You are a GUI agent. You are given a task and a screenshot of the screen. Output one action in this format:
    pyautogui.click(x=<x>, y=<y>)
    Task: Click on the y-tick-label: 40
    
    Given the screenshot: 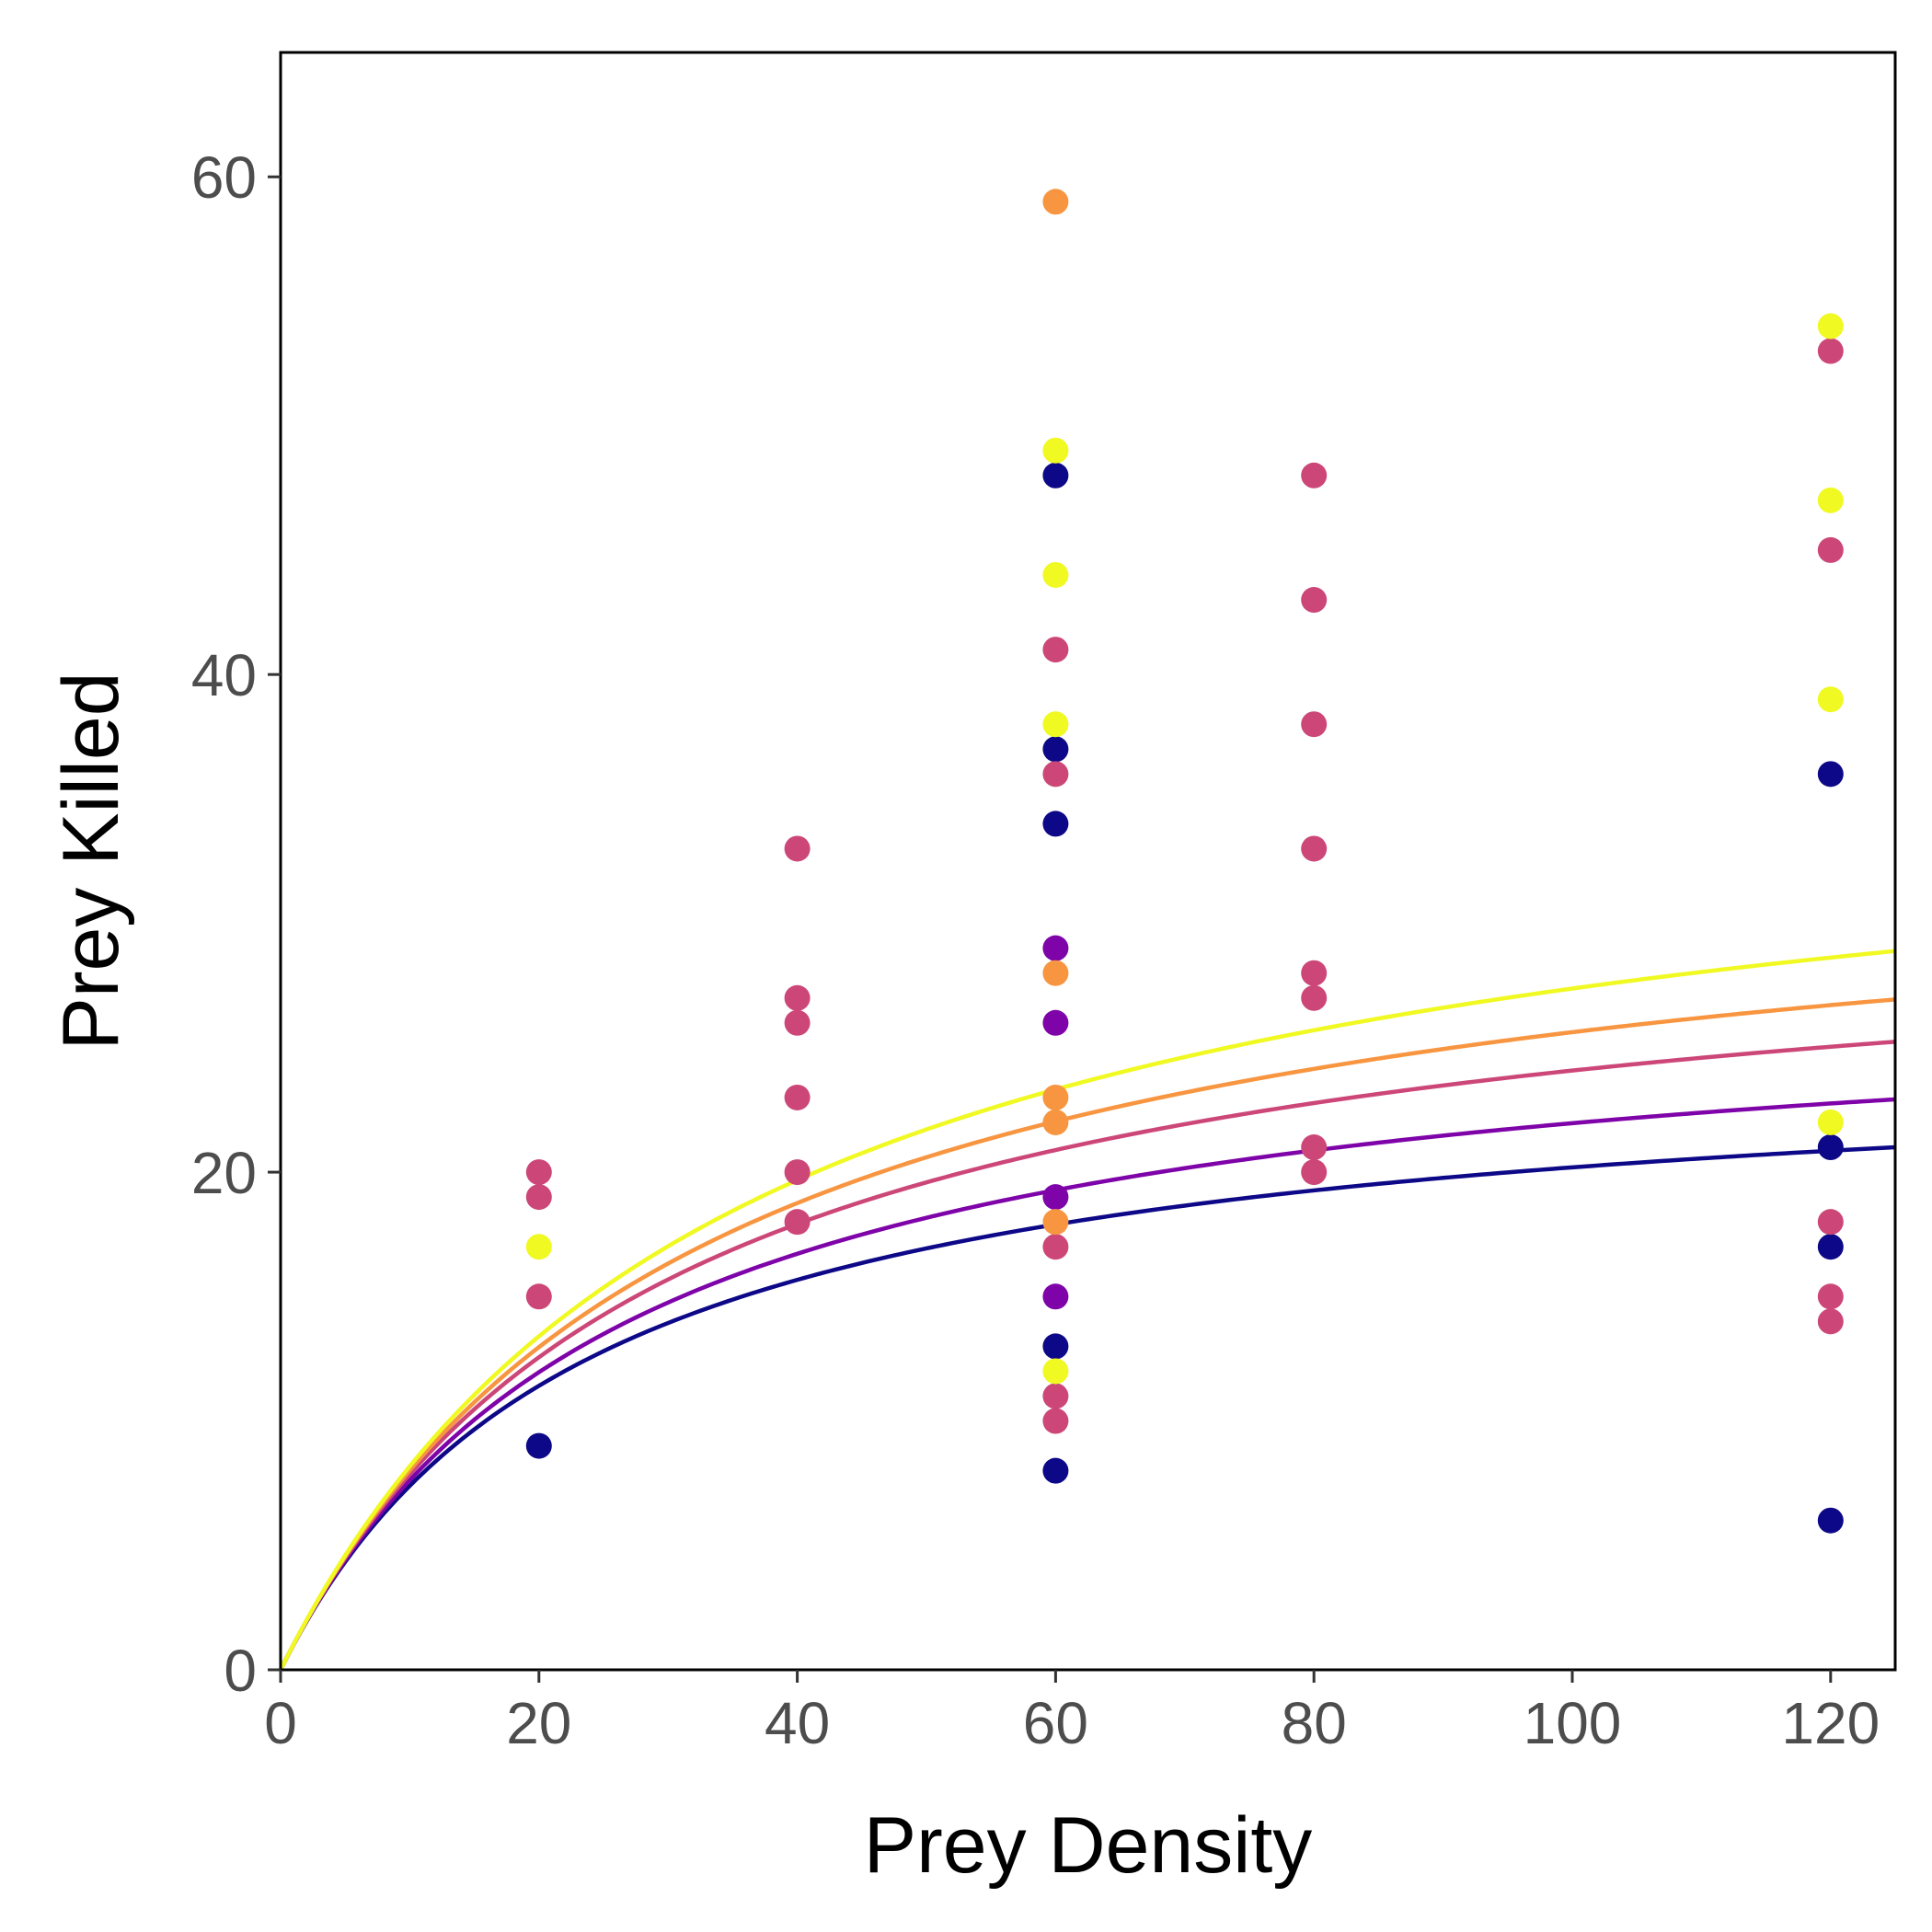 What is the action you would take?
    pyautogui.click(x=224, y=675)
    